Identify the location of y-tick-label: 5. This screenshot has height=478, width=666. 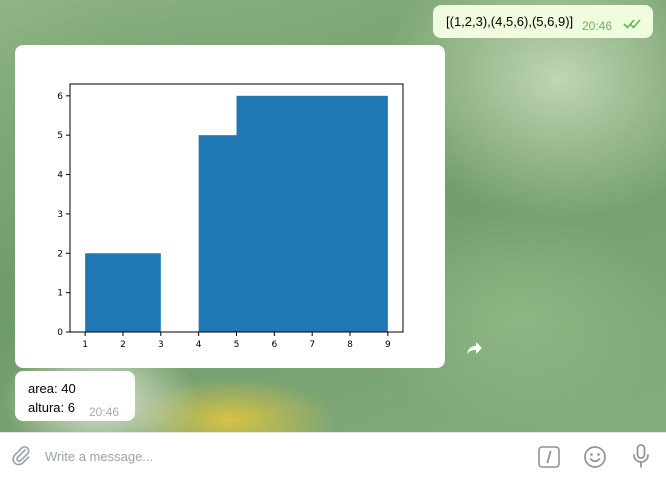
(60, 136).